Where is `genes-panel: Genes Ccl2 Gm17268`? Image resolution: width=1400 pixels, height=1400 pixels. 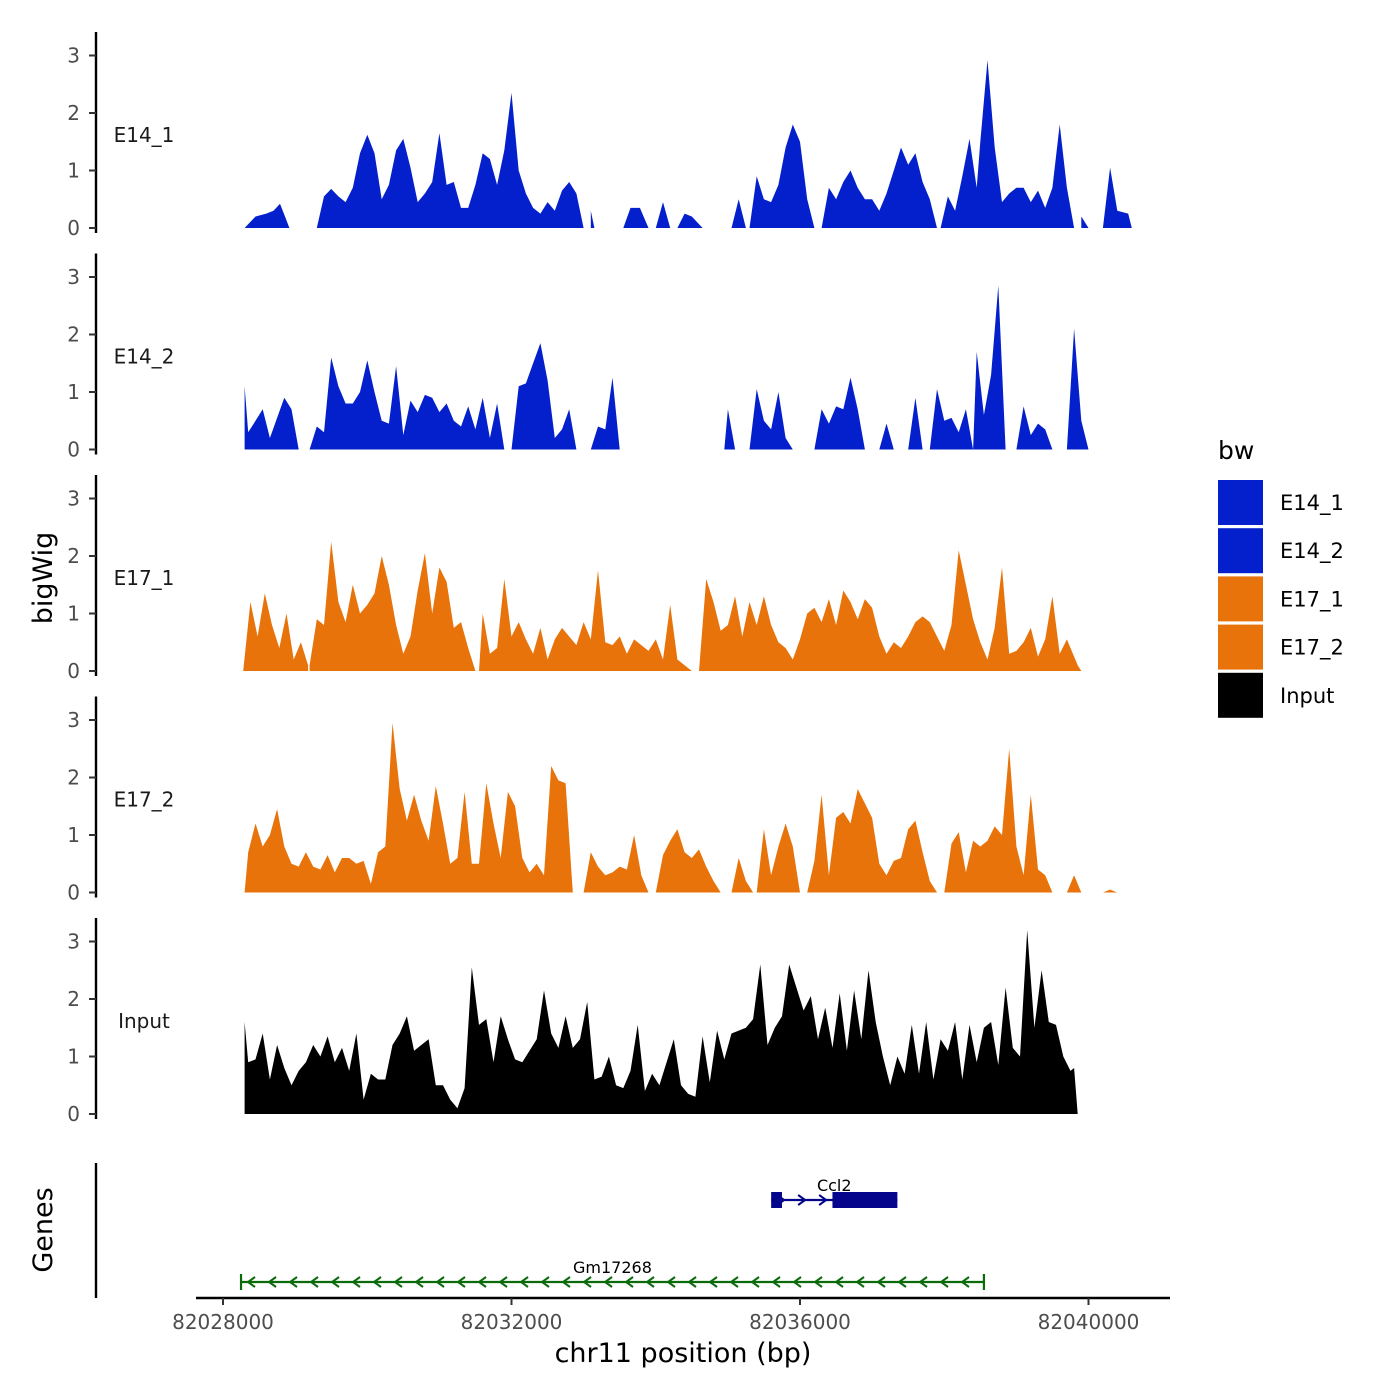 genes-panel: Genes Ccl2 Gm17268 is located at coordinates (507, 1230).